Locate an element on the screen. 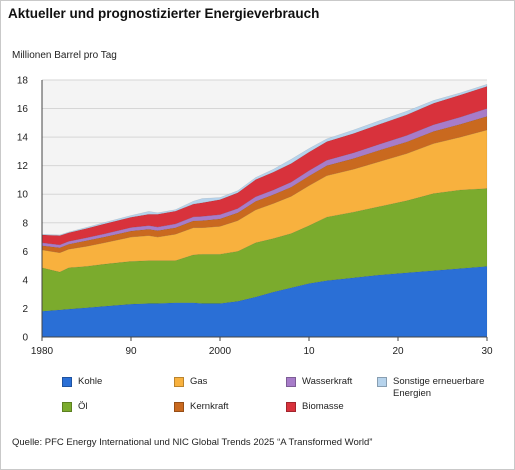 The width and height of the screenshot is (515, 470). x-tick-label: 30 is located at coordinates (487, 351).